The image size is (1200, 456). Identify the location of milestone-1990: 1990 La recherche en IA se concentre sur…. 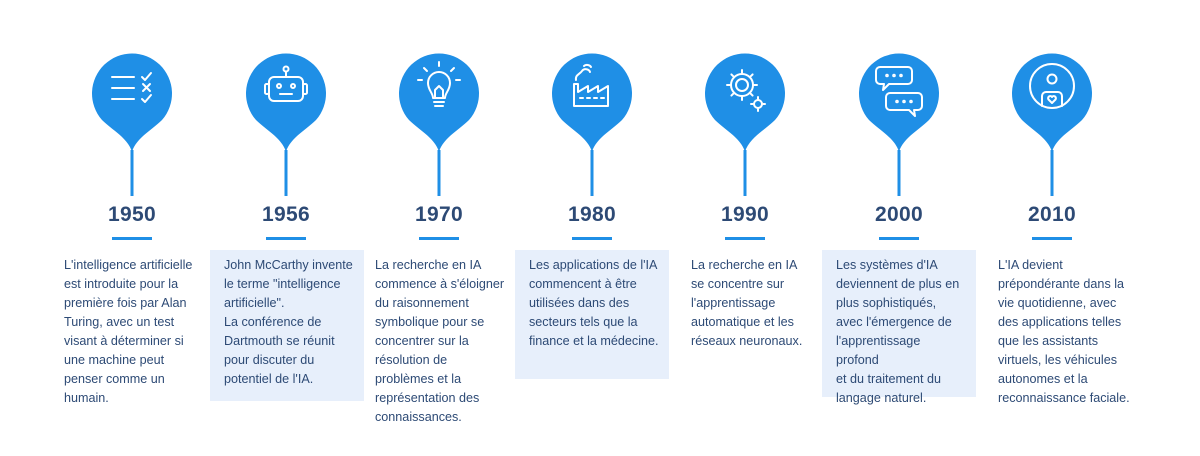
(773, 228).